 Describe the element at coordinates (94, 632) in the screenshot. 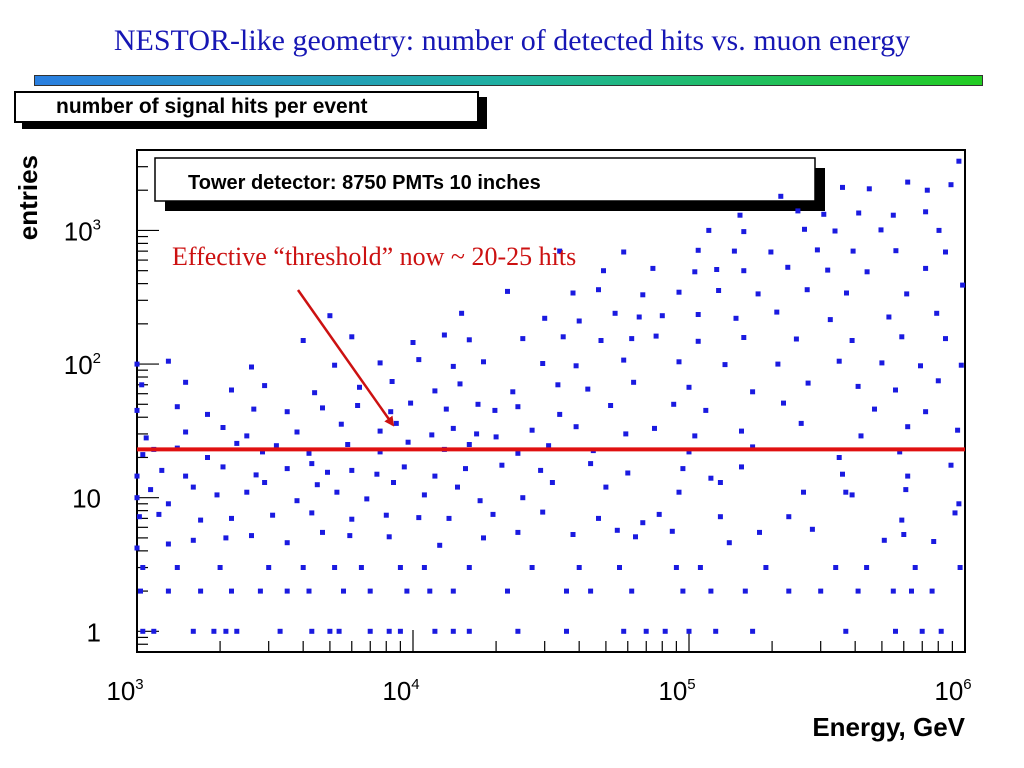

I see `y-tick-label: 1` at that location.